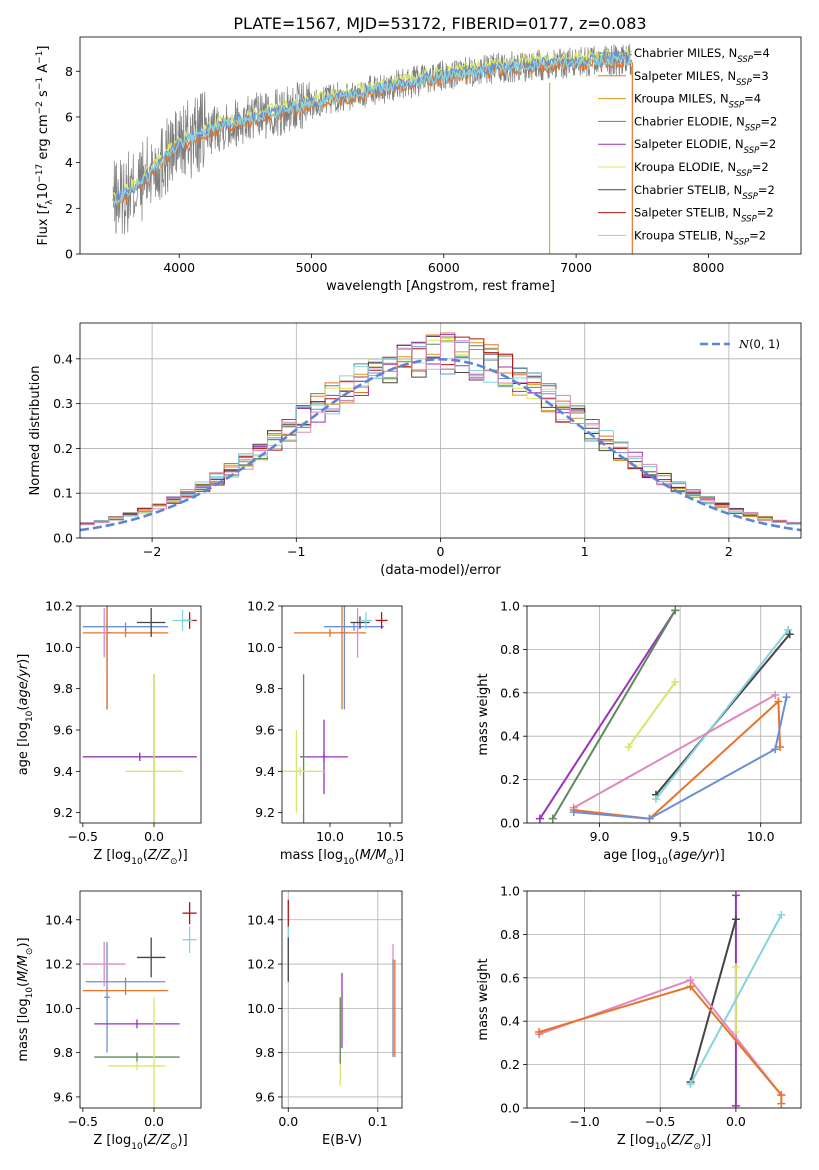 This screenshot has width=819, height=1170. Describe the element at coordinates (43, 138) in the screenshot. I see `y-axis-label-part: erg cm` at that location.